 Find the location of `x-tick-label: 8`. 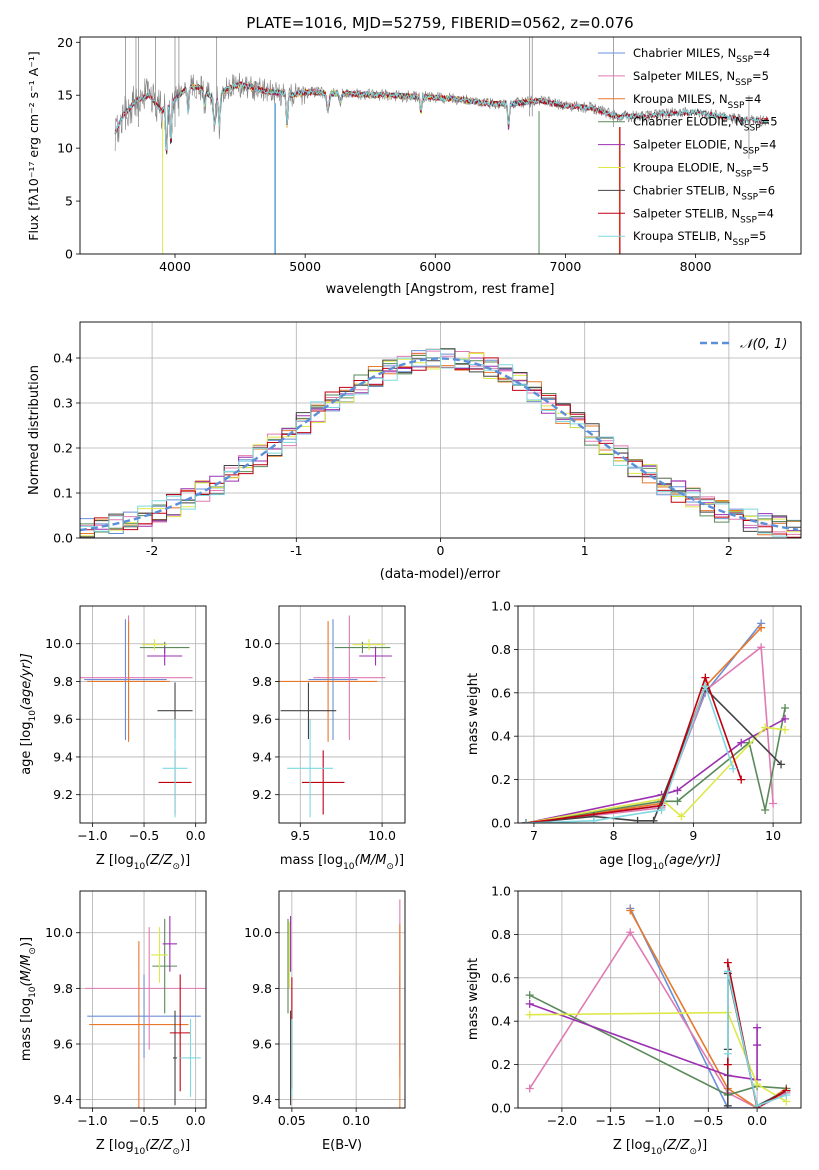

x-tick-label: 8 is located at coordinates (614, 835).